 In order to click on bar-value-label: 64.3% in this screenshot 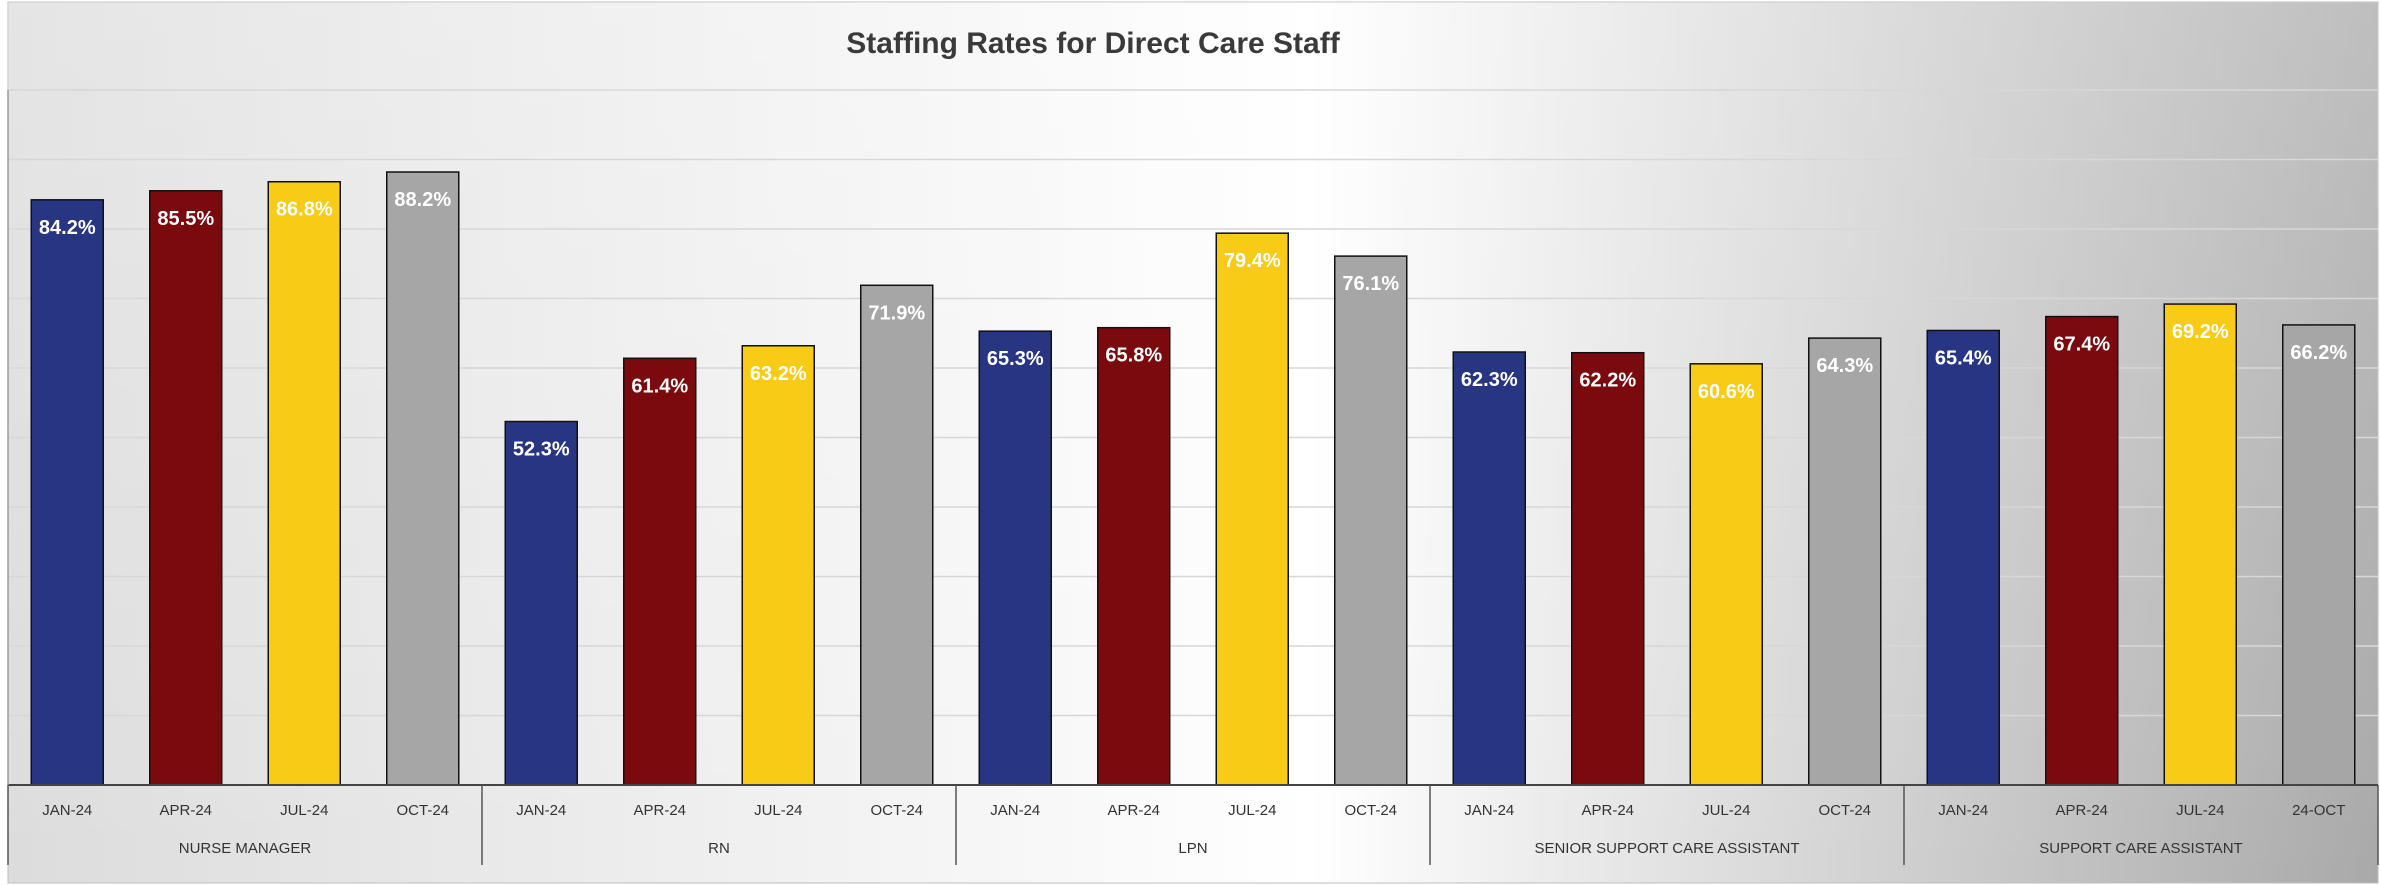, I will do `click(1844, 366)`.